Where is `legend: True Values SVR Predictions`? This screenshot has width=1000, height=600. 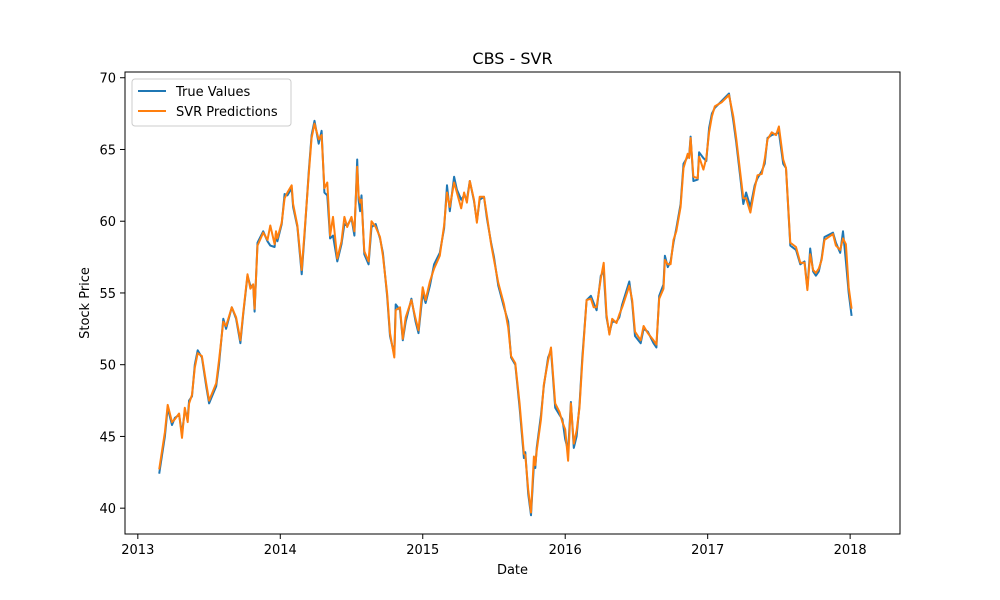 legend: True Values SVR Predictions is located at coordinates (211, 102).